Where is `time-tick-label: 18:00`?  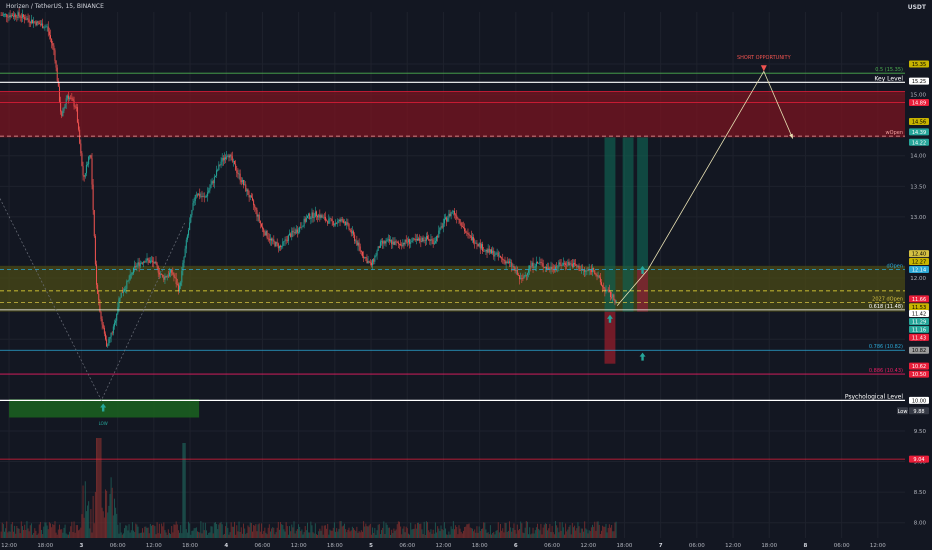 time-tick-label: 18:00 is located at coordinates (190, 546).